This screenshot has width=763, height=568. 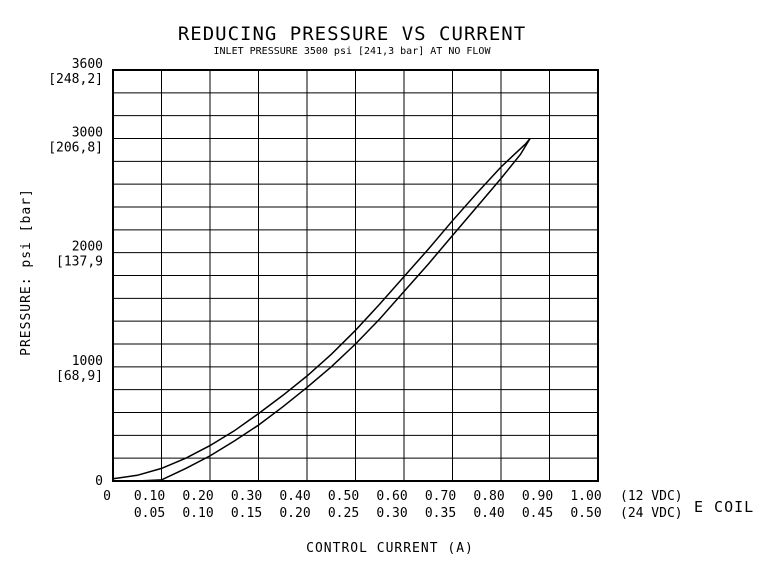 What do you see at coordinates (585, 513) in the screenshot?
I see `x-tick-label-24vdc: 0.50` at bounding box center [585, 513].